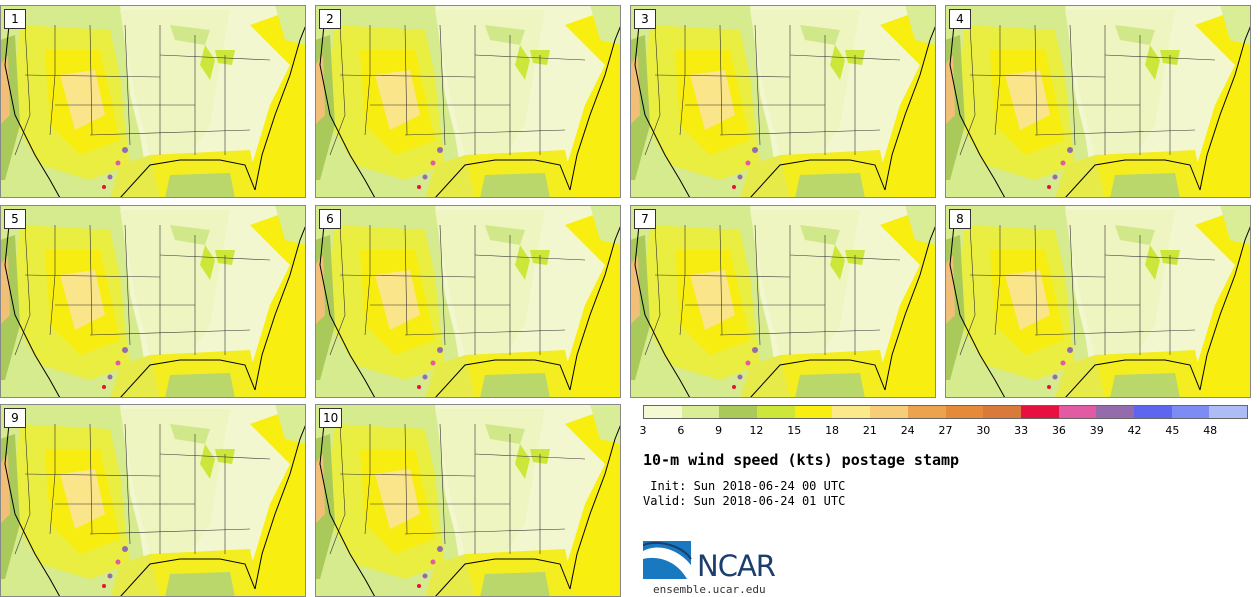 Image resolution: width=1260 pixels, height=597 pixels. I want to click on member-panel-6: 6, so click(468, 301).